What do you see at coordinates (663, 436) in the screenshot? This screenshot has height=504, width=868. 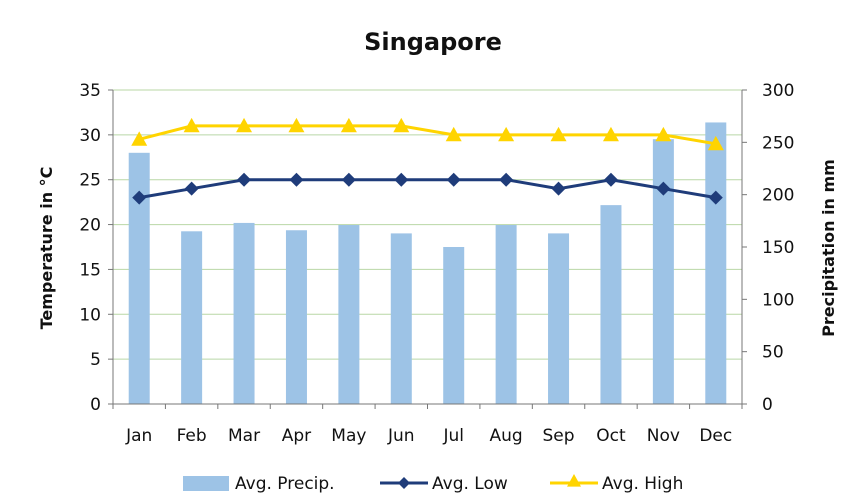 I see `x-tick-label: Nov` at bounding box center [663, 436].